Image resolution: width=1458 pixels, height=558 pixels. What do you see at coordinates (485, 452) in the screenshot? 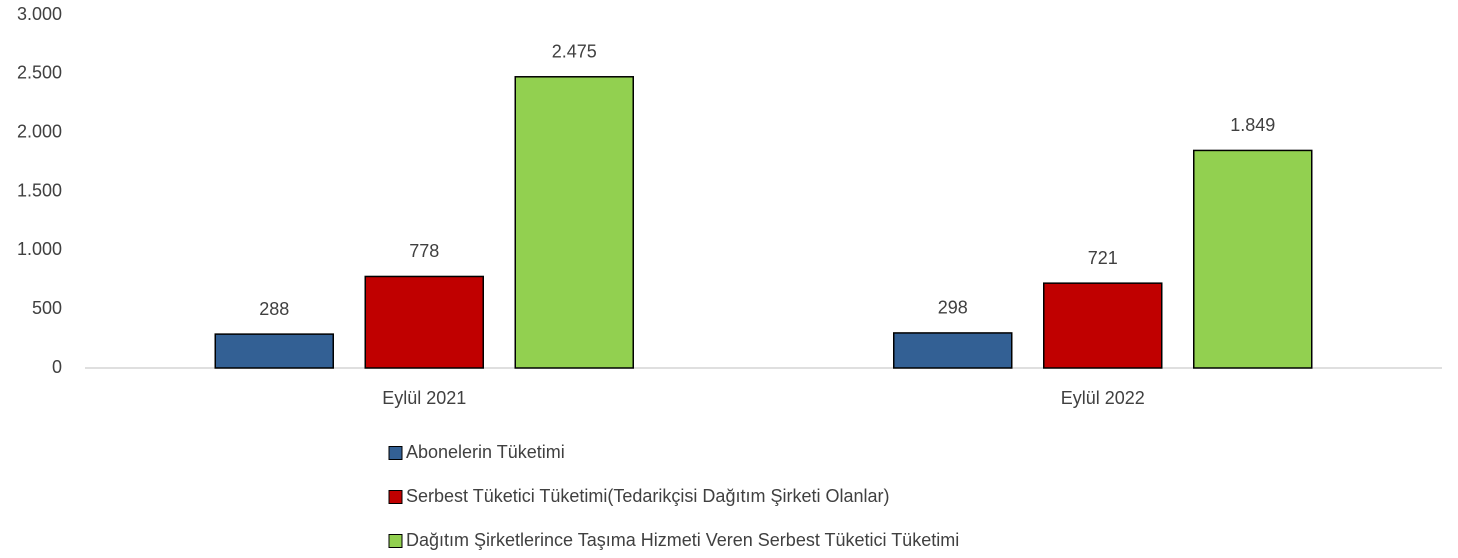
I see `legend-label: Abonelerin Tüketimi` at bounding box center [485, 452].